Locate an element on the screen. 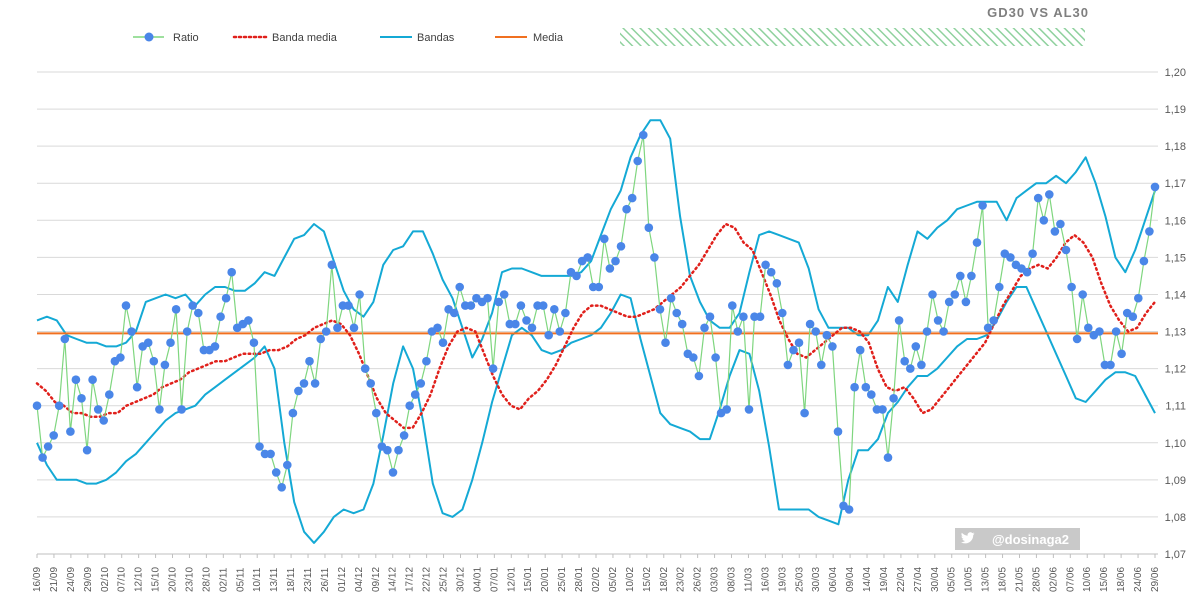  x-tick-label: 18/05 is located at coordinates (1003, 579).